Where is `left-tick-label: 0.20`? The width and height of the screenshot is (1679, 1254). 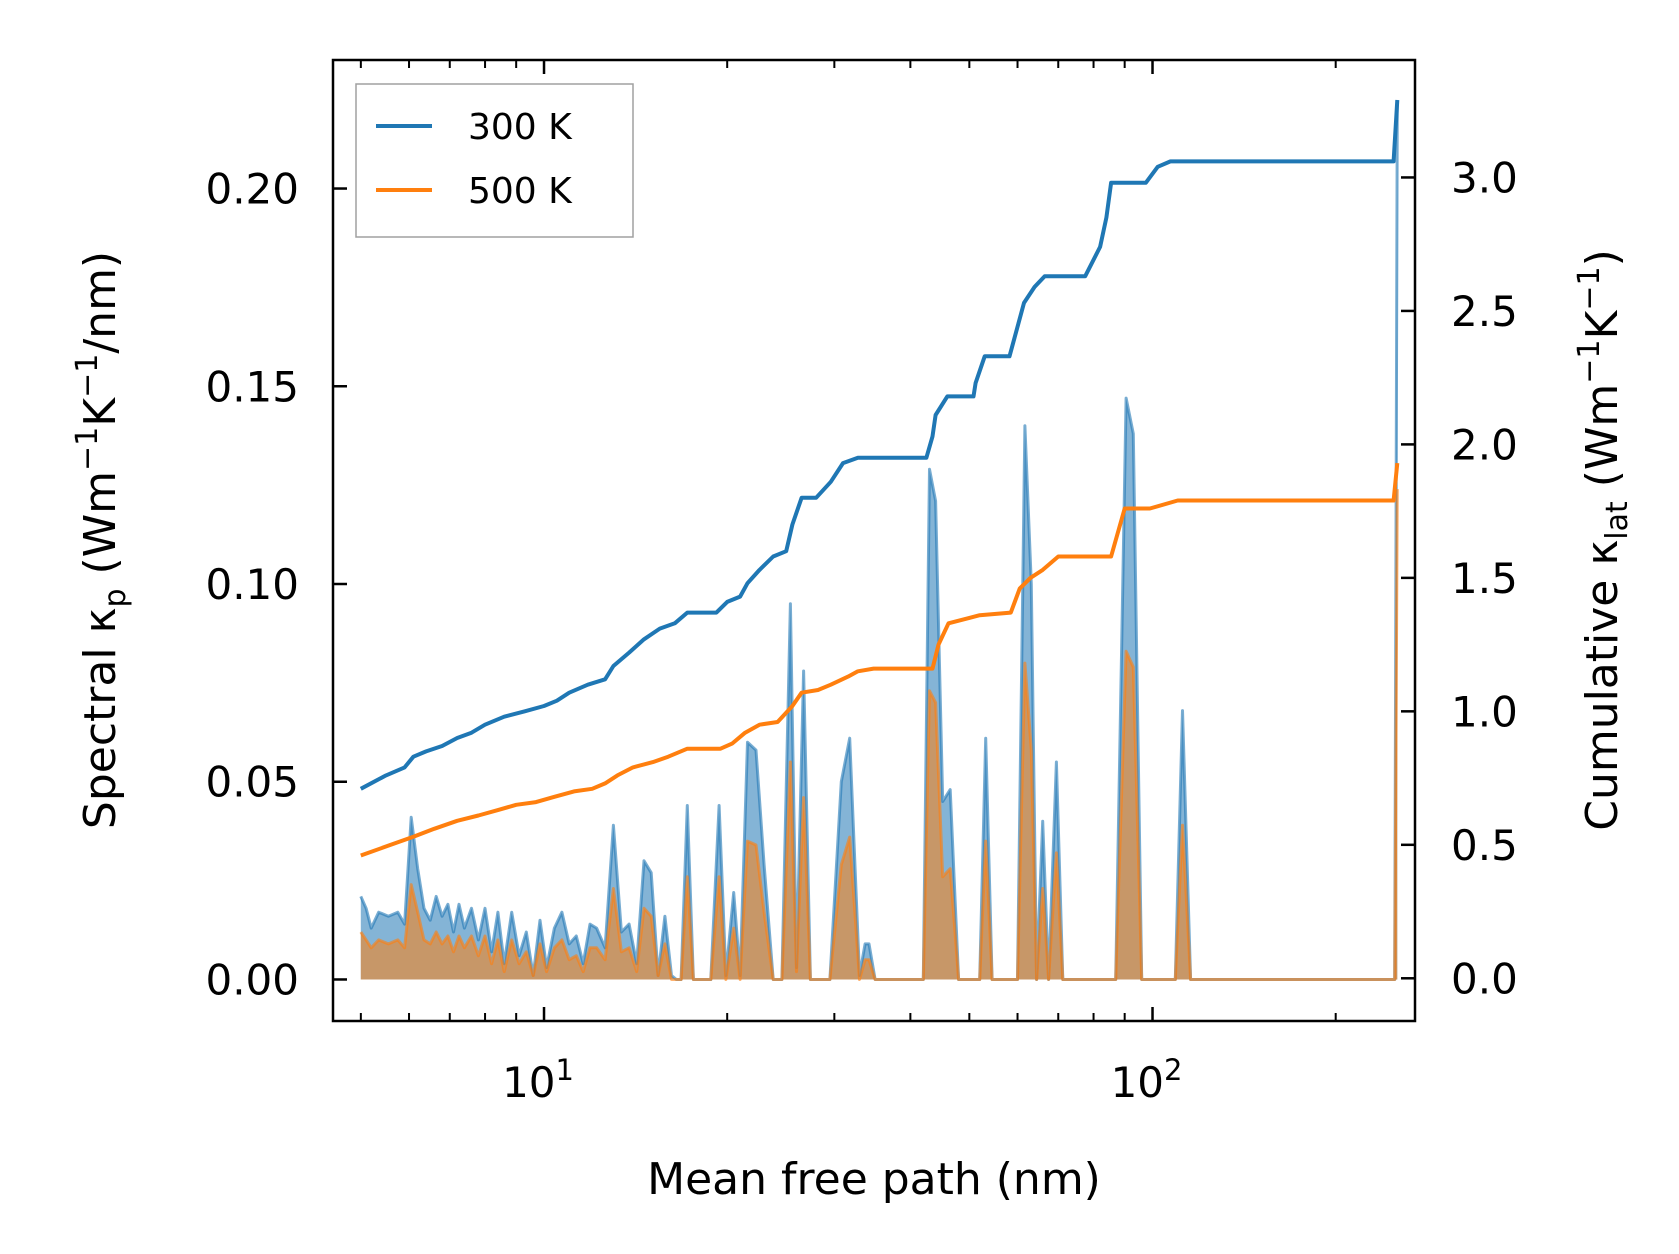 left-tick-label: 0.20 is located at coordinates (252, 189).